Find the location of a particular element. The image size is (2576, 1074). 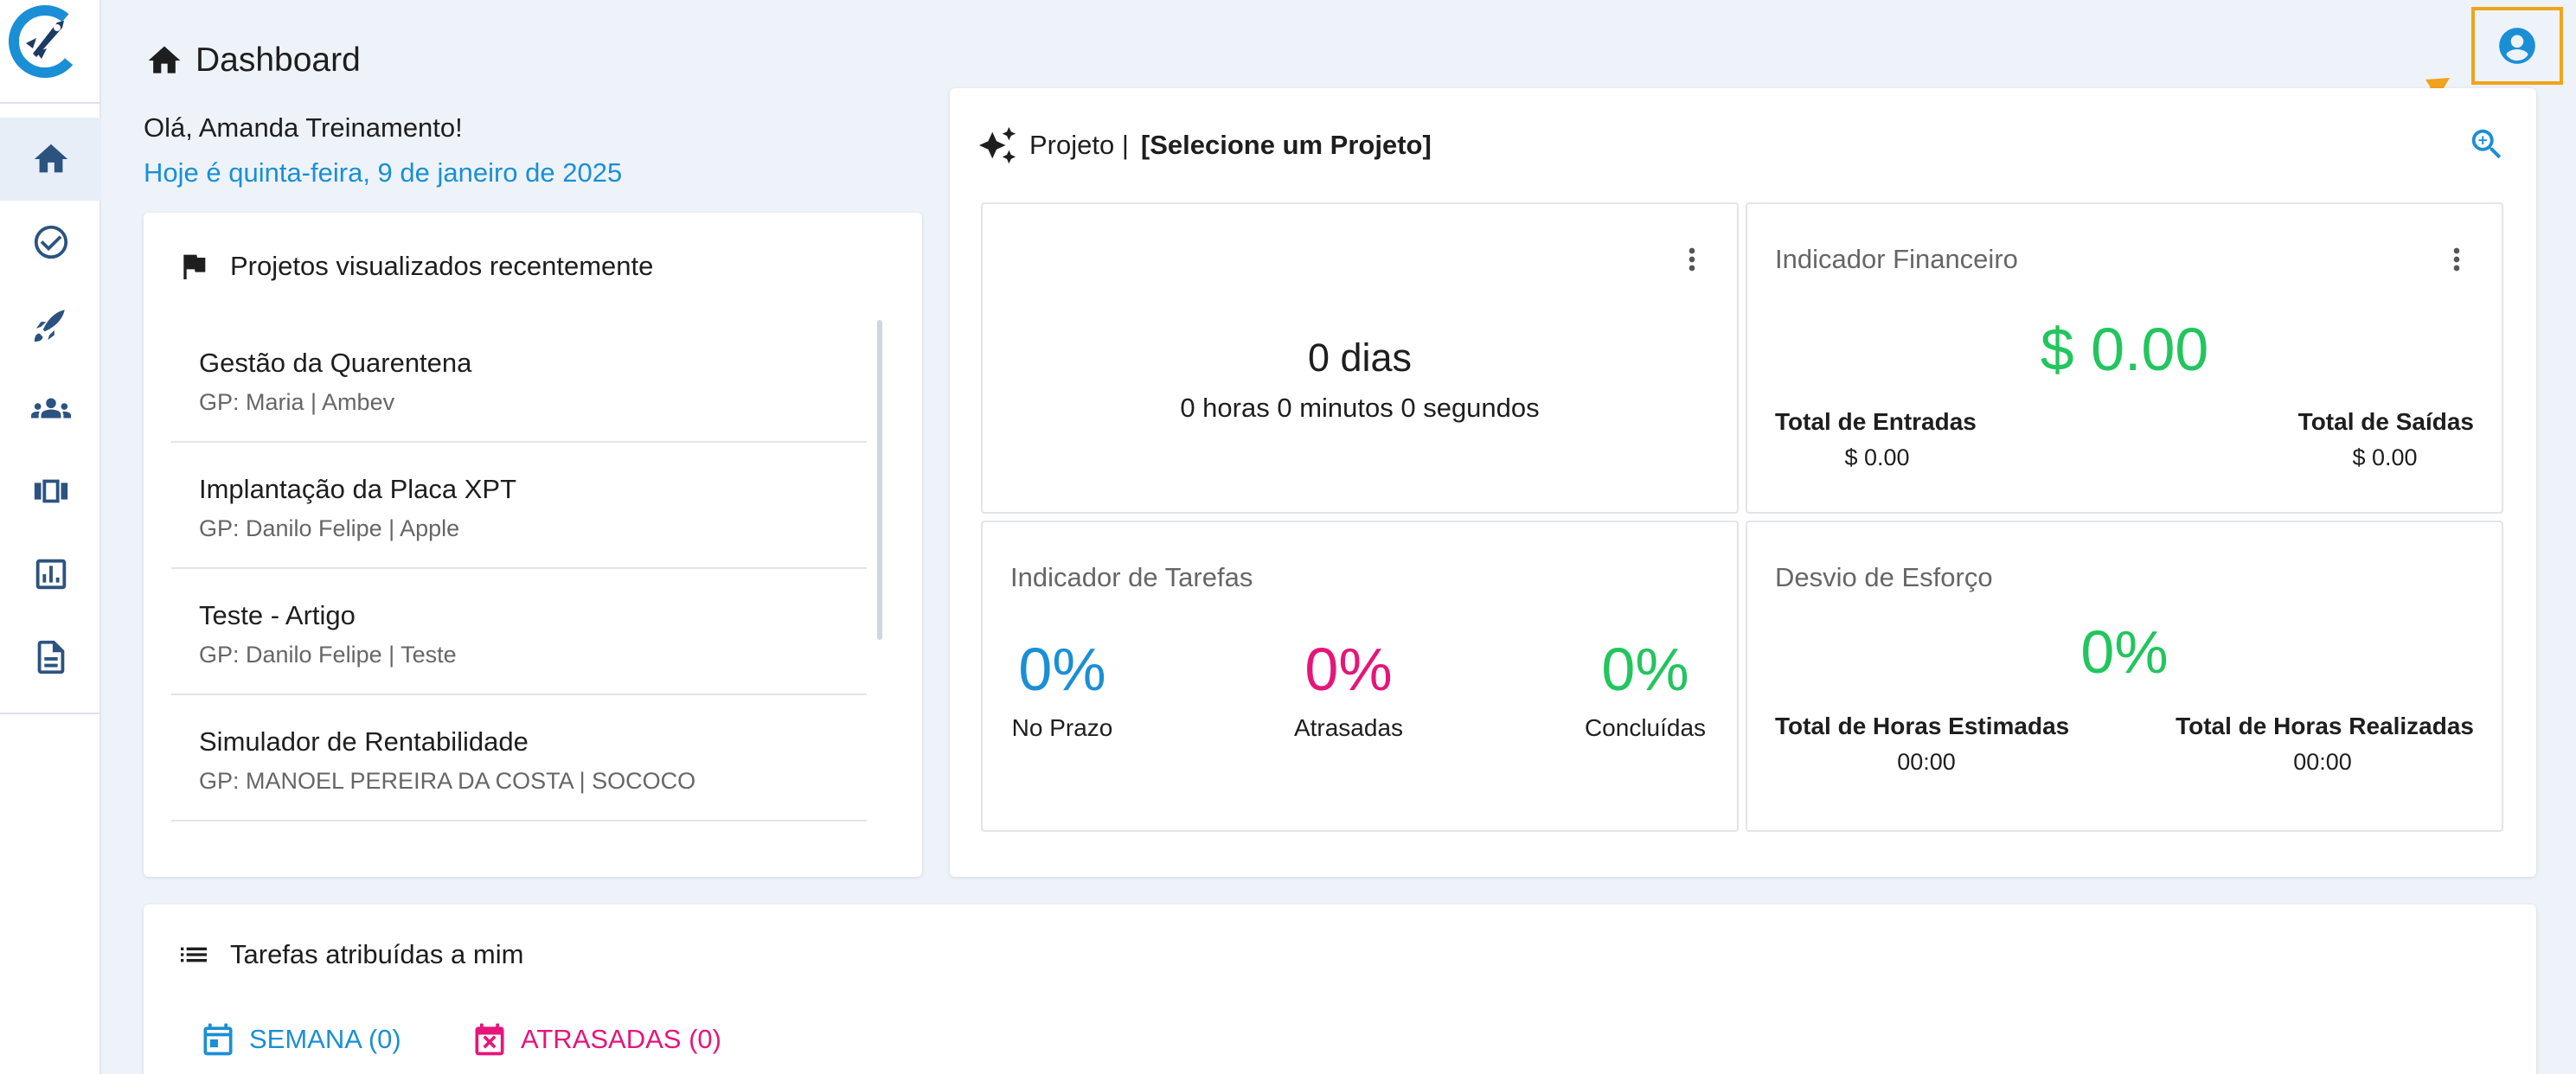

tab-late: ATRASADAS (0) is located at coordinates (596, 1039).